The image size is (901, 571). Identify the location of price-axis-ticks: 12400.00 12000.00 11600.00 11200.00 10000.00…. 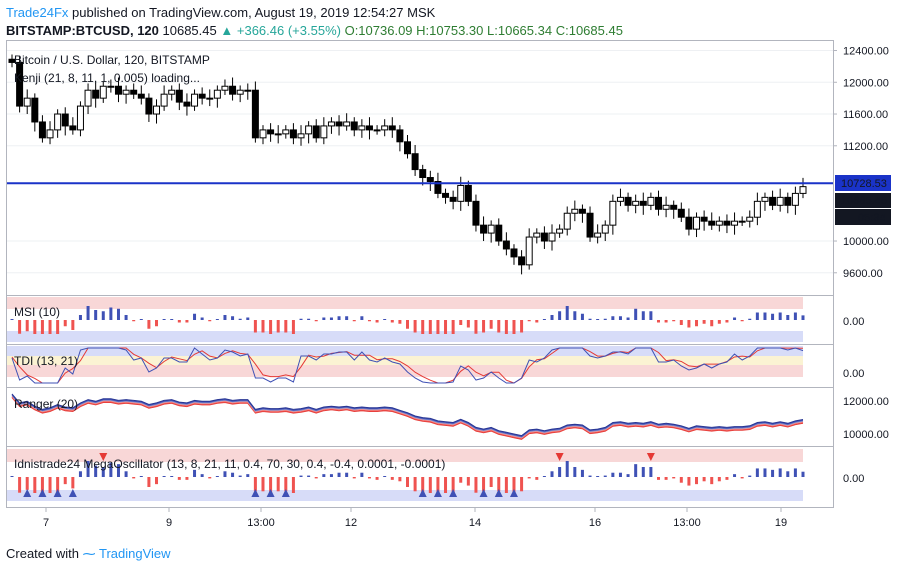
(861, 163).